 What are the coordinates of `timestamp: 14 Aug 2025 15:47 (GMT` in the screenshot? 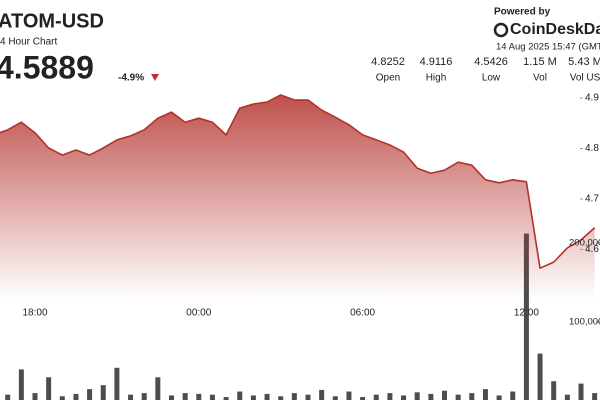 It's located at (548, 47).